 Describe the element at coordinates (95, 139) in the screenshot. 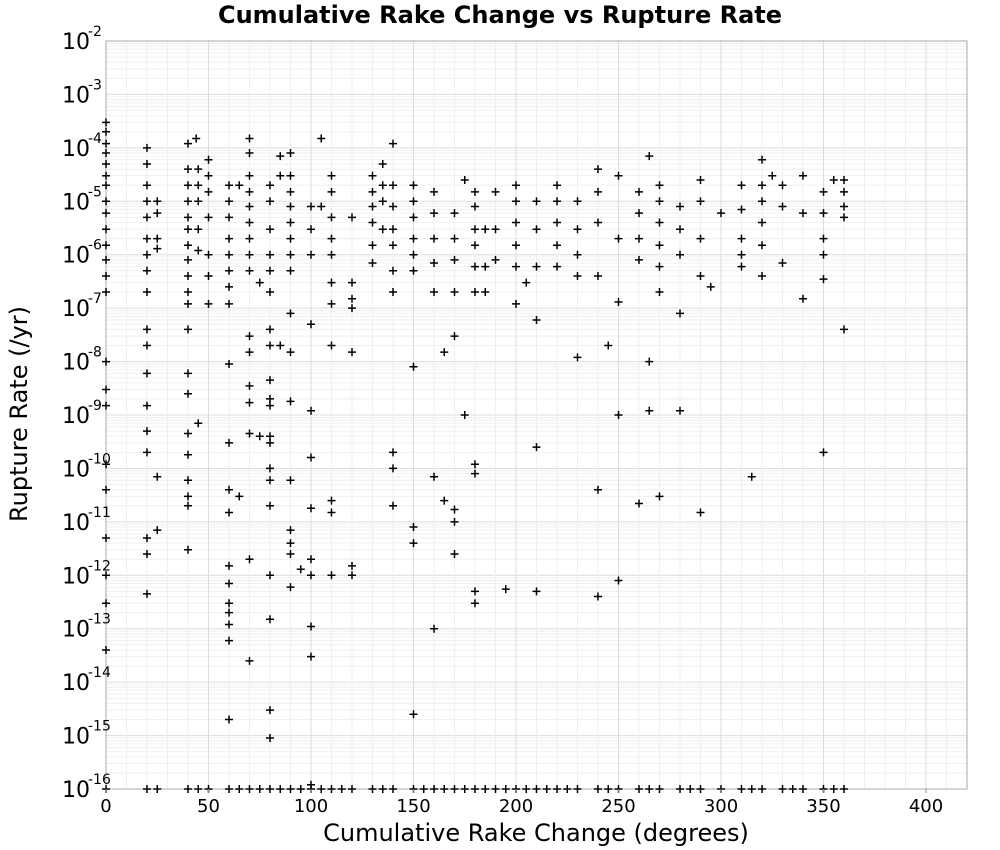

I see `y-tick-label-exponent: -4` at that location.